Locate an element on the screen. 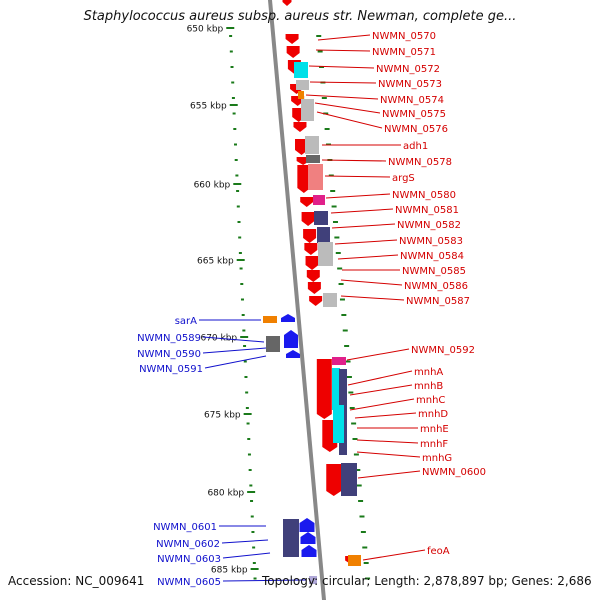 The width and height of the screenshot is (600, 600). reverse-gene-label: NWMN_0590 is located at coordinates (169, 354).